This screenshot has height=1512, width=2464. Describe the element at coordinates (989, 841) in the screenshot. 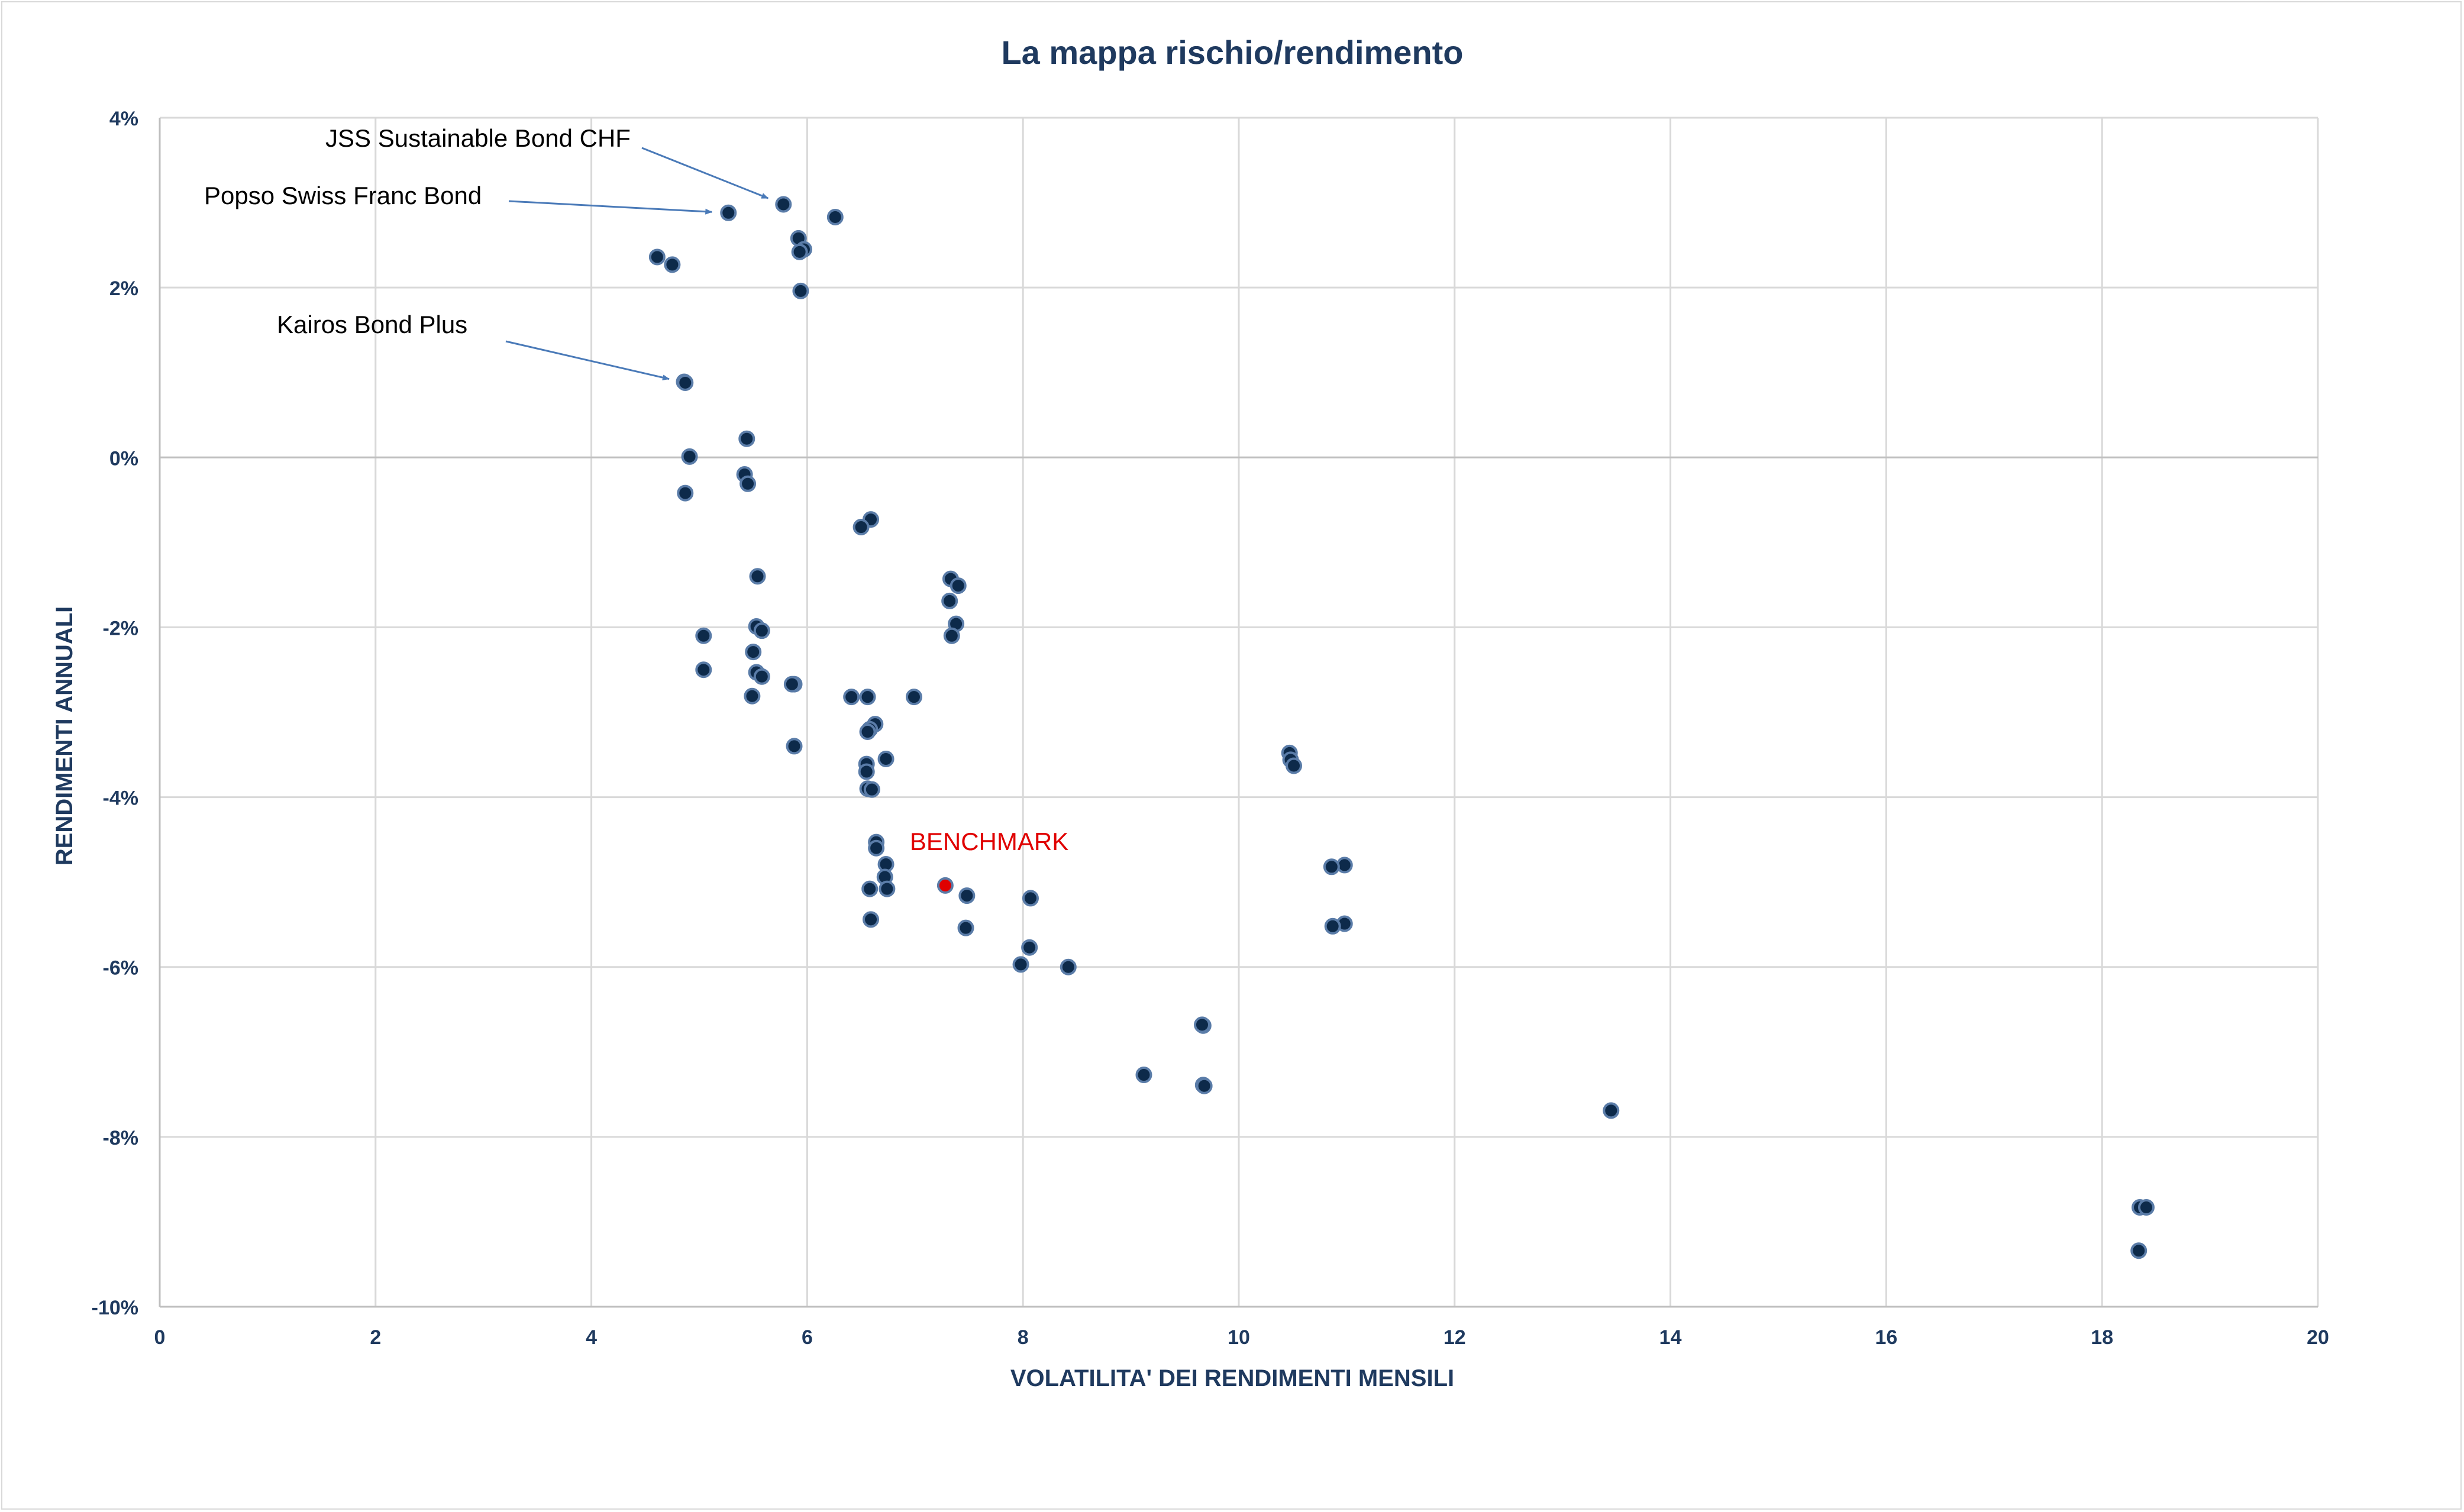

I see `benchmark-label: BENCHMARK` at that location.